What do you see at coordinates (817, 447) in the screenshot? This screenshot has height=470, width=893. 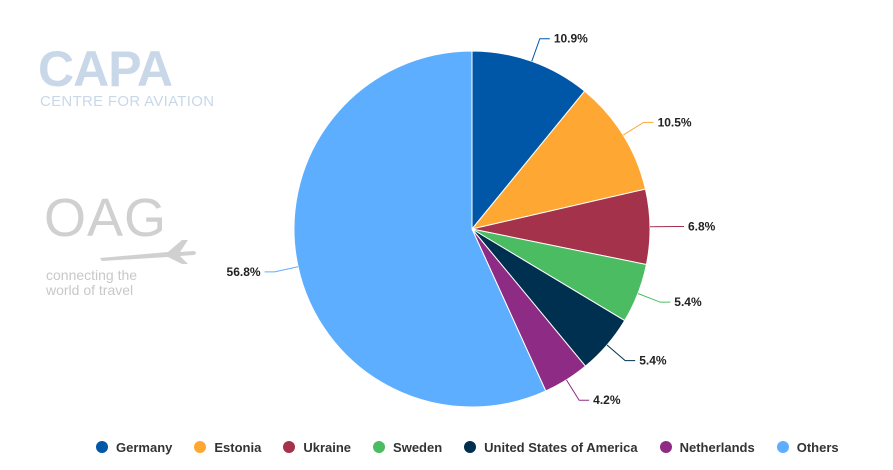 I see `legend-label-others: Others` at bounding box center [817, 447].